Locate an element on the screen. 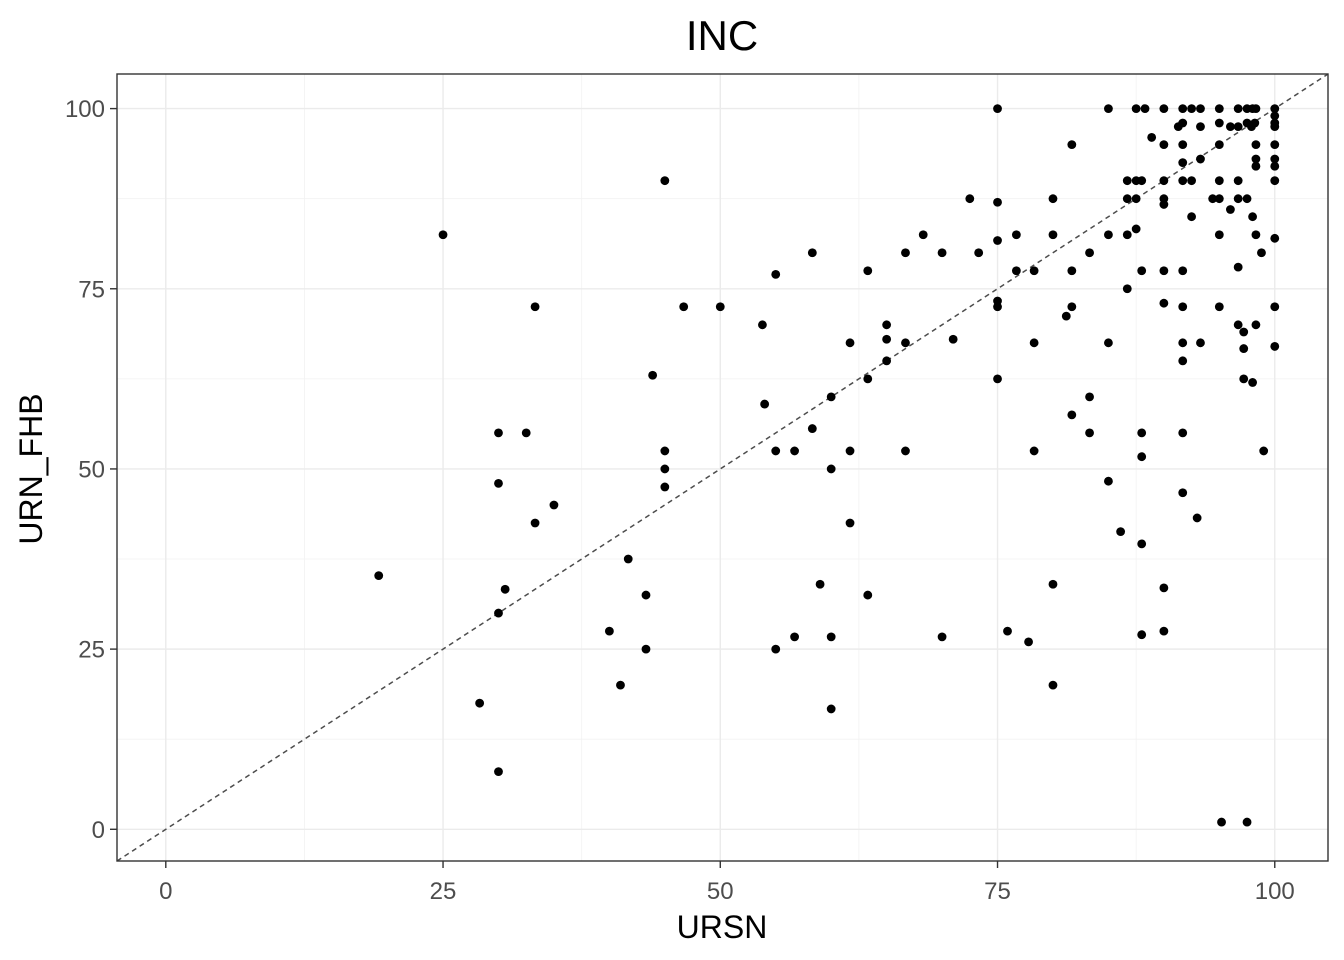  chart-title: INC is located at coordinates (722, 35).